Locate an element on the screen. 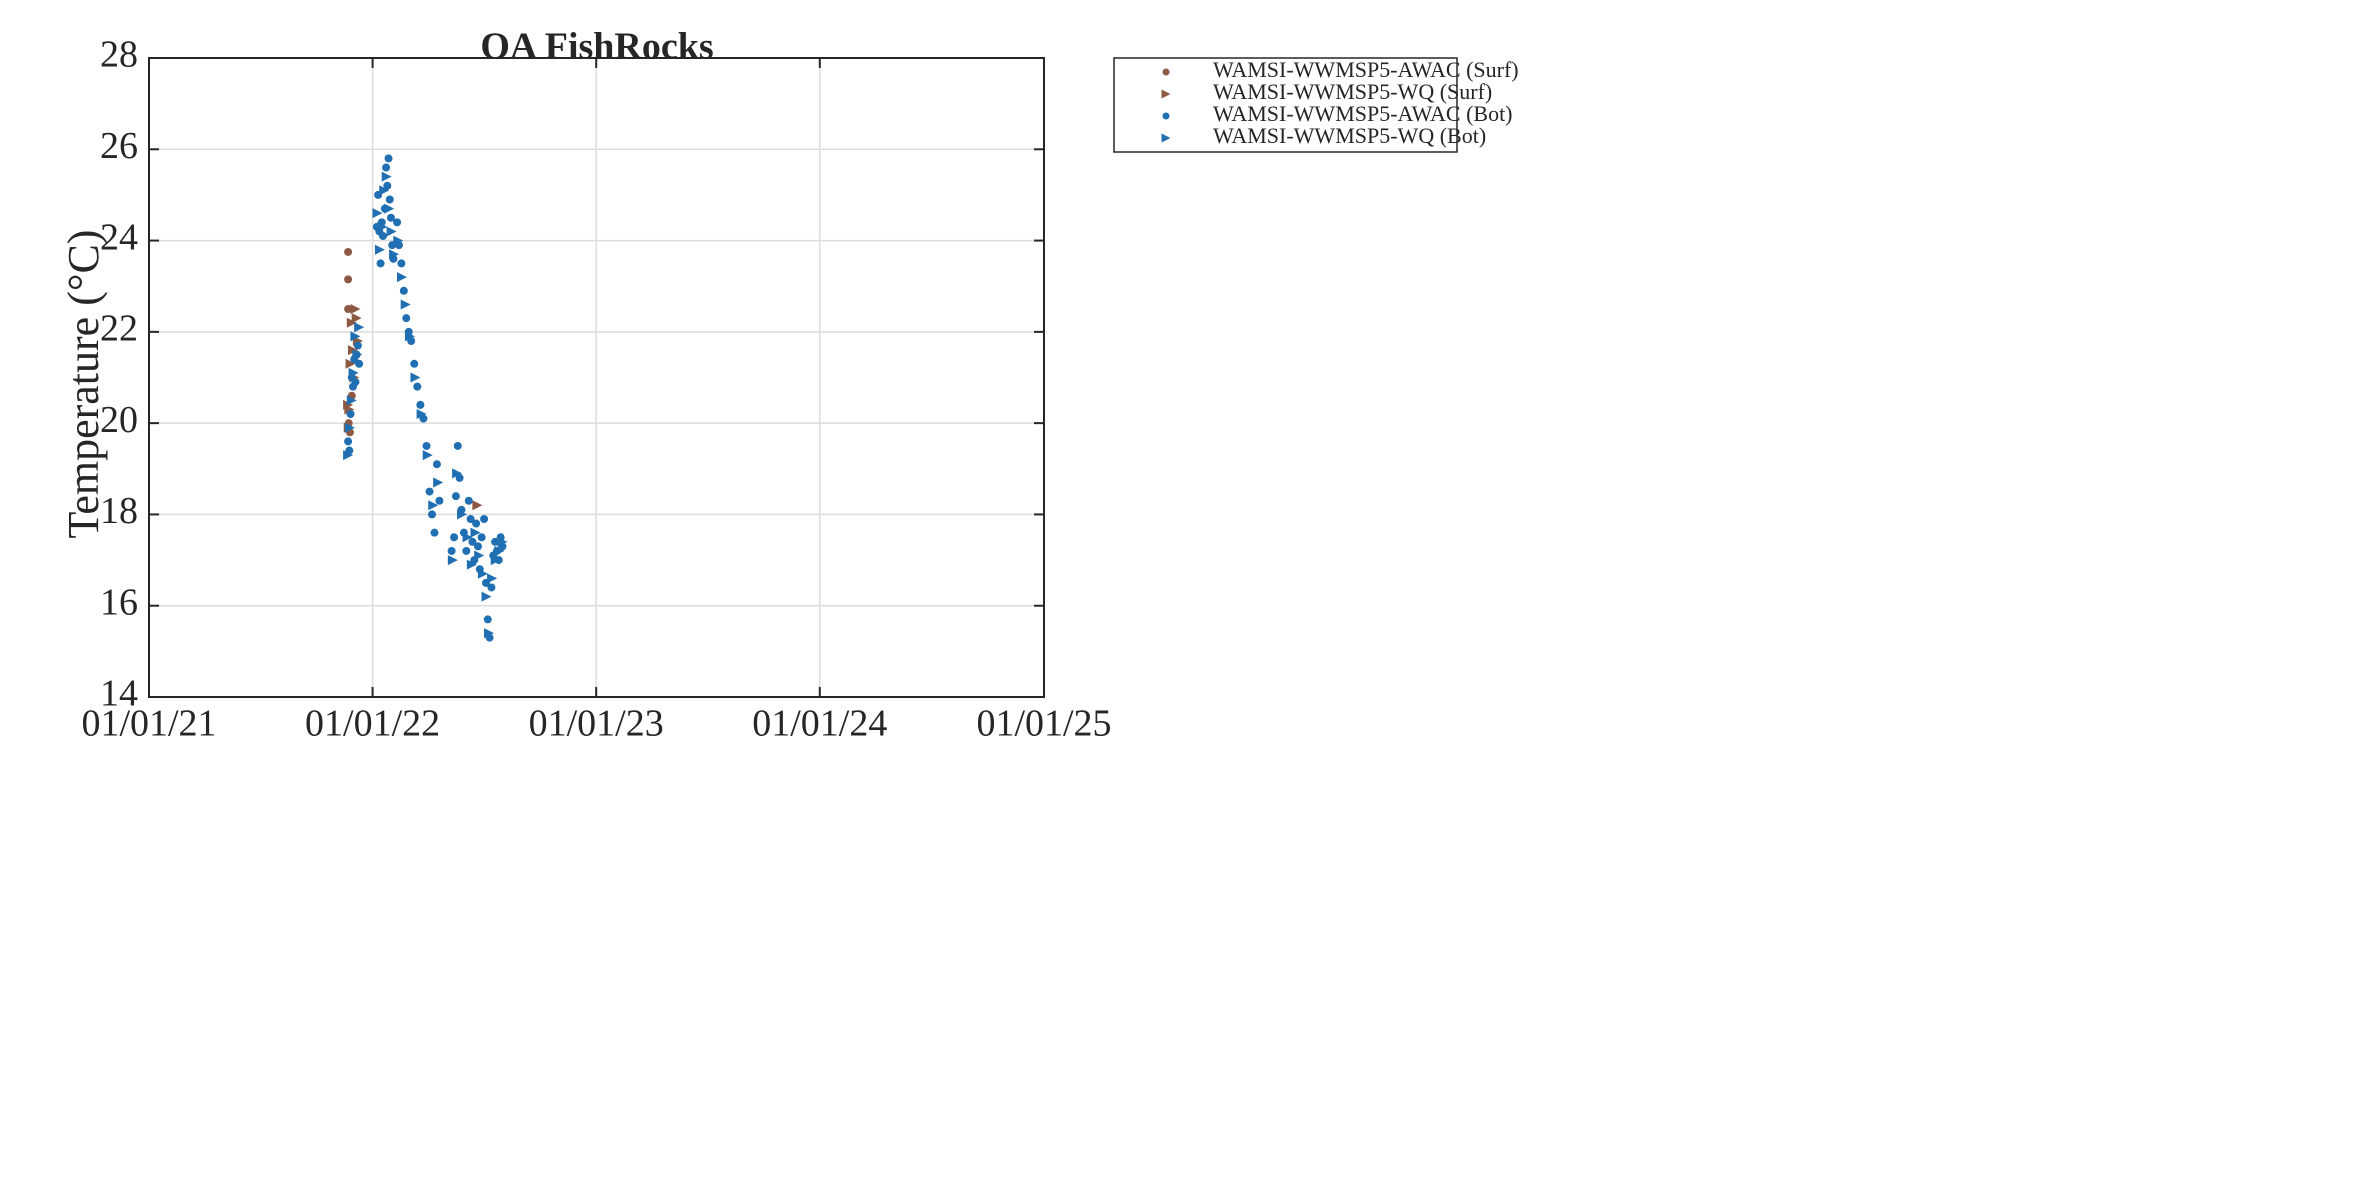  legend-marker-awac-bot is located at coordinates (1166, 116).